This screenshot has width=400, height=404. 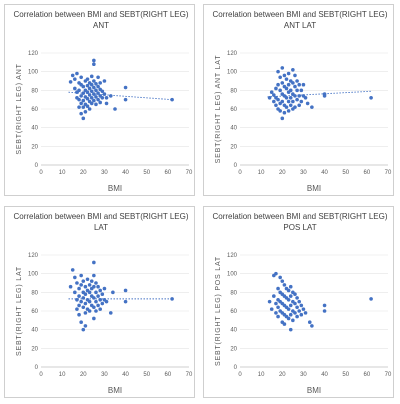 I want to click on y-tick-label: 100, so click(x=33, y=275).